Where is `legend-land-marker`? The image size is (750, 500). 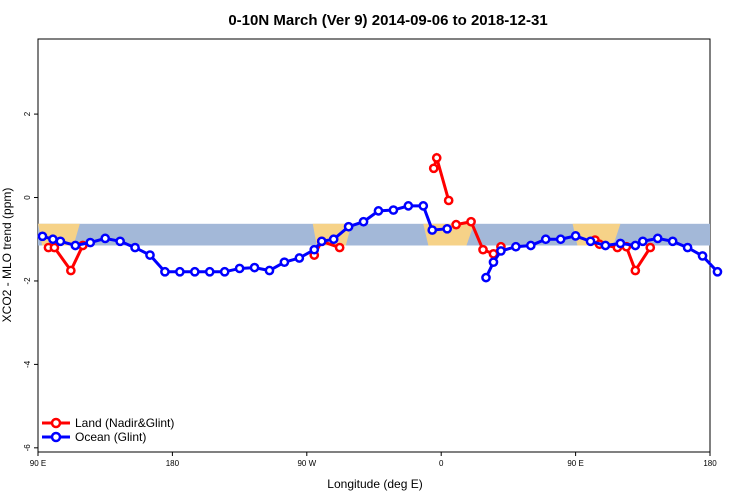 legend-land-marker is located at coordinates (56, 423).